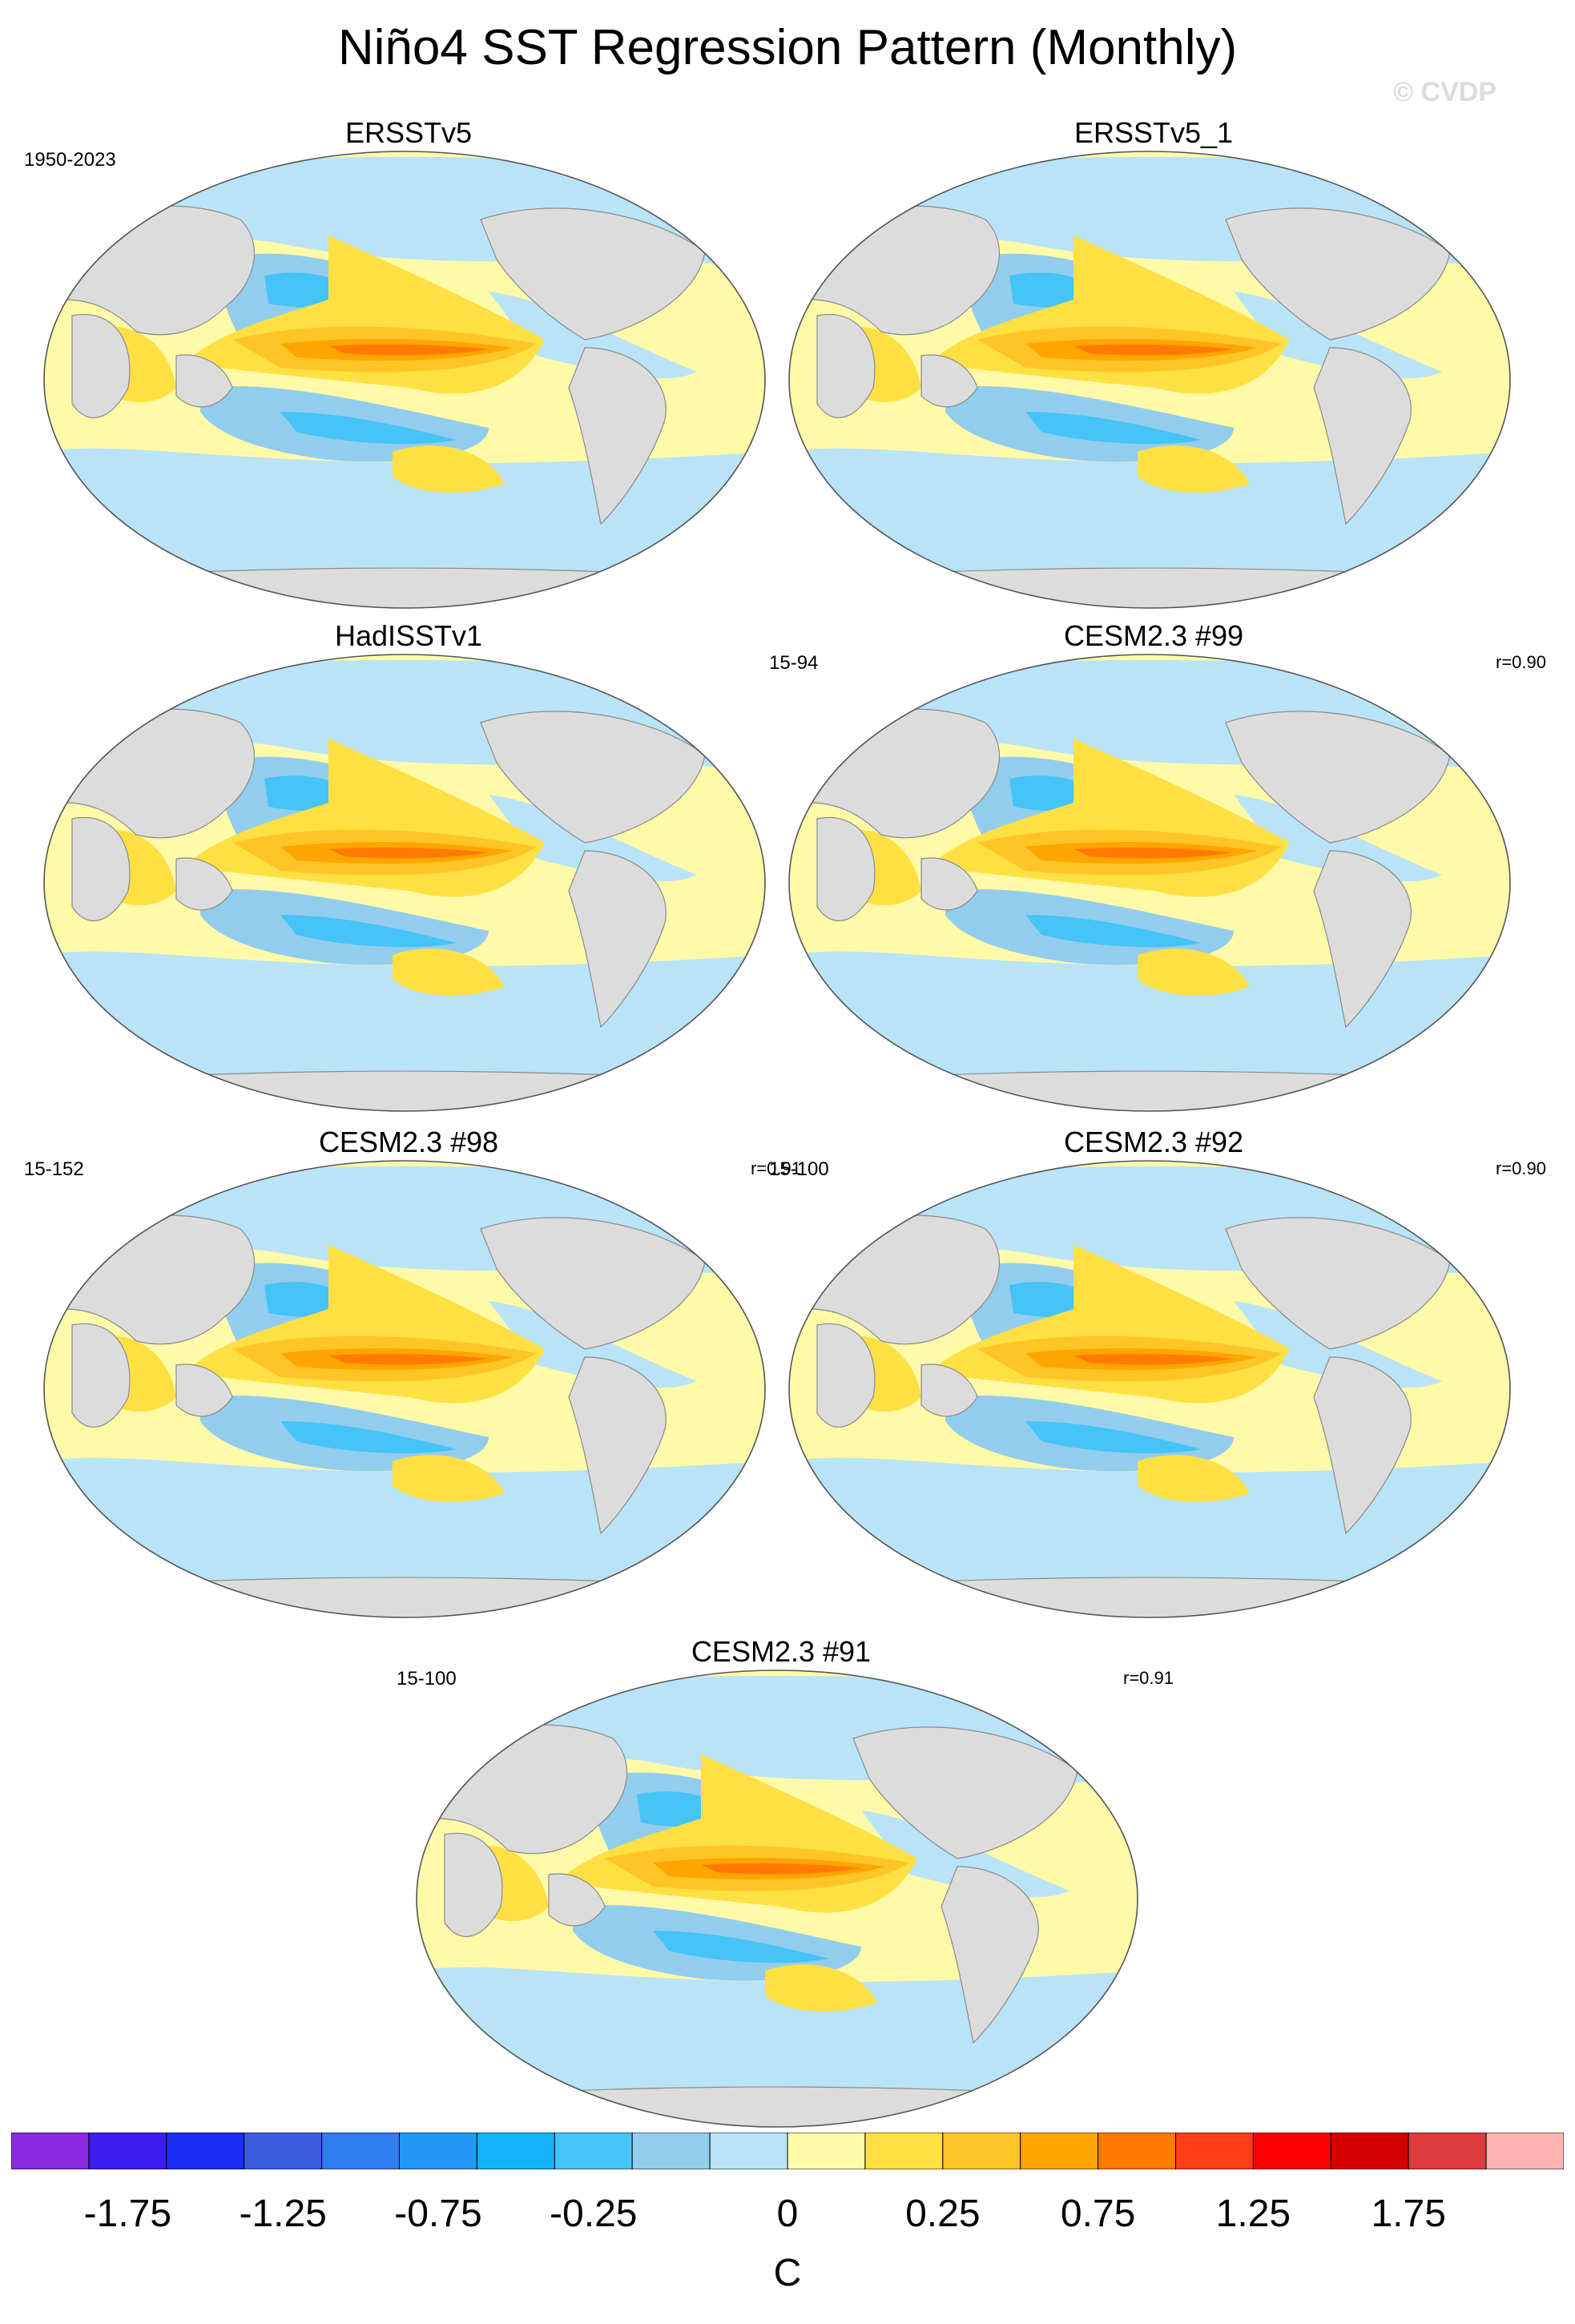 This screenshot has height=2324, width=1575. I want to click on cvdp-watermark: © CVDP, so click(1444, 92).